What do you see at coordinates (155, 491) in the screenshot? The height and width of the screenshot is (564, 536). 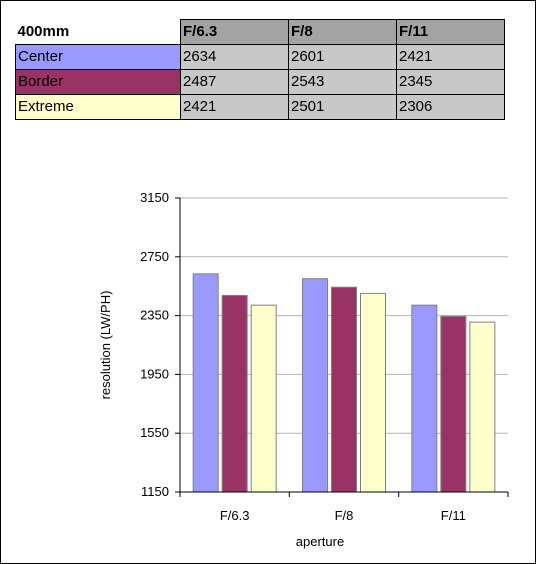 I see `y-tick-label: 1150` at bounding box center [155, 491].